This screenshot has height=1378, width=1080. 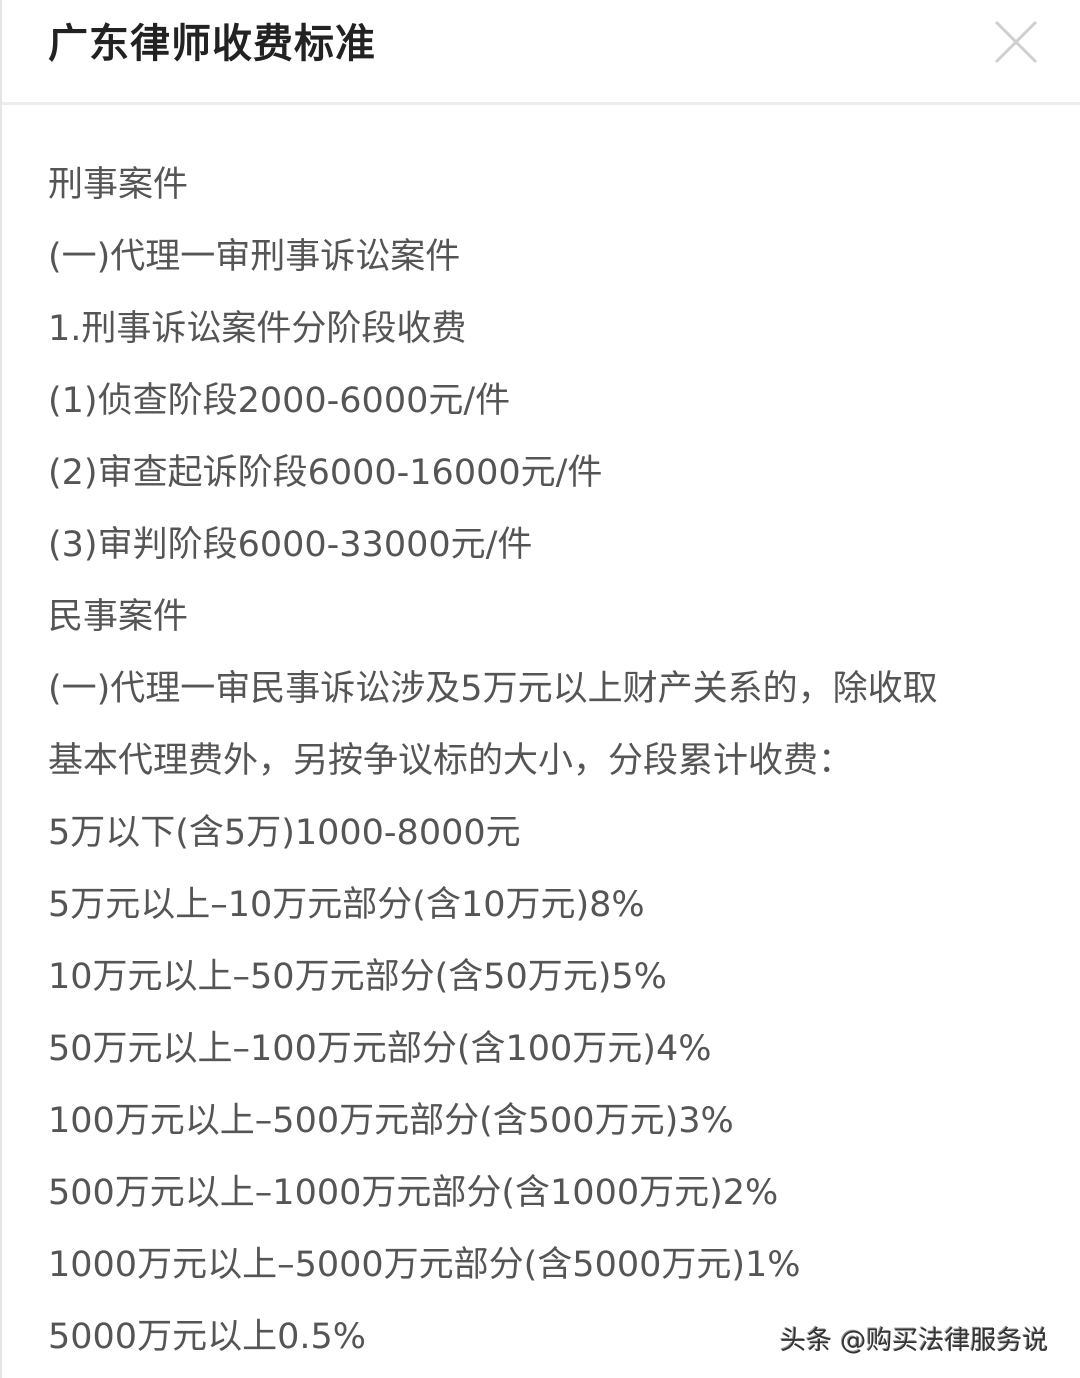 I want to click on text-line: (一)代理一审刑事诉讼案件, so click(x=254, y=257).